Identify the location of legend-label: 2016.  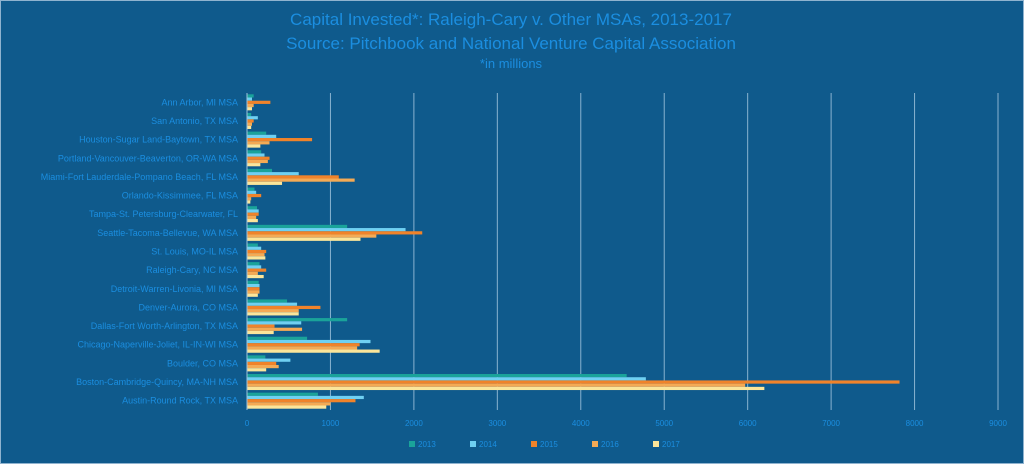
(610, 444).